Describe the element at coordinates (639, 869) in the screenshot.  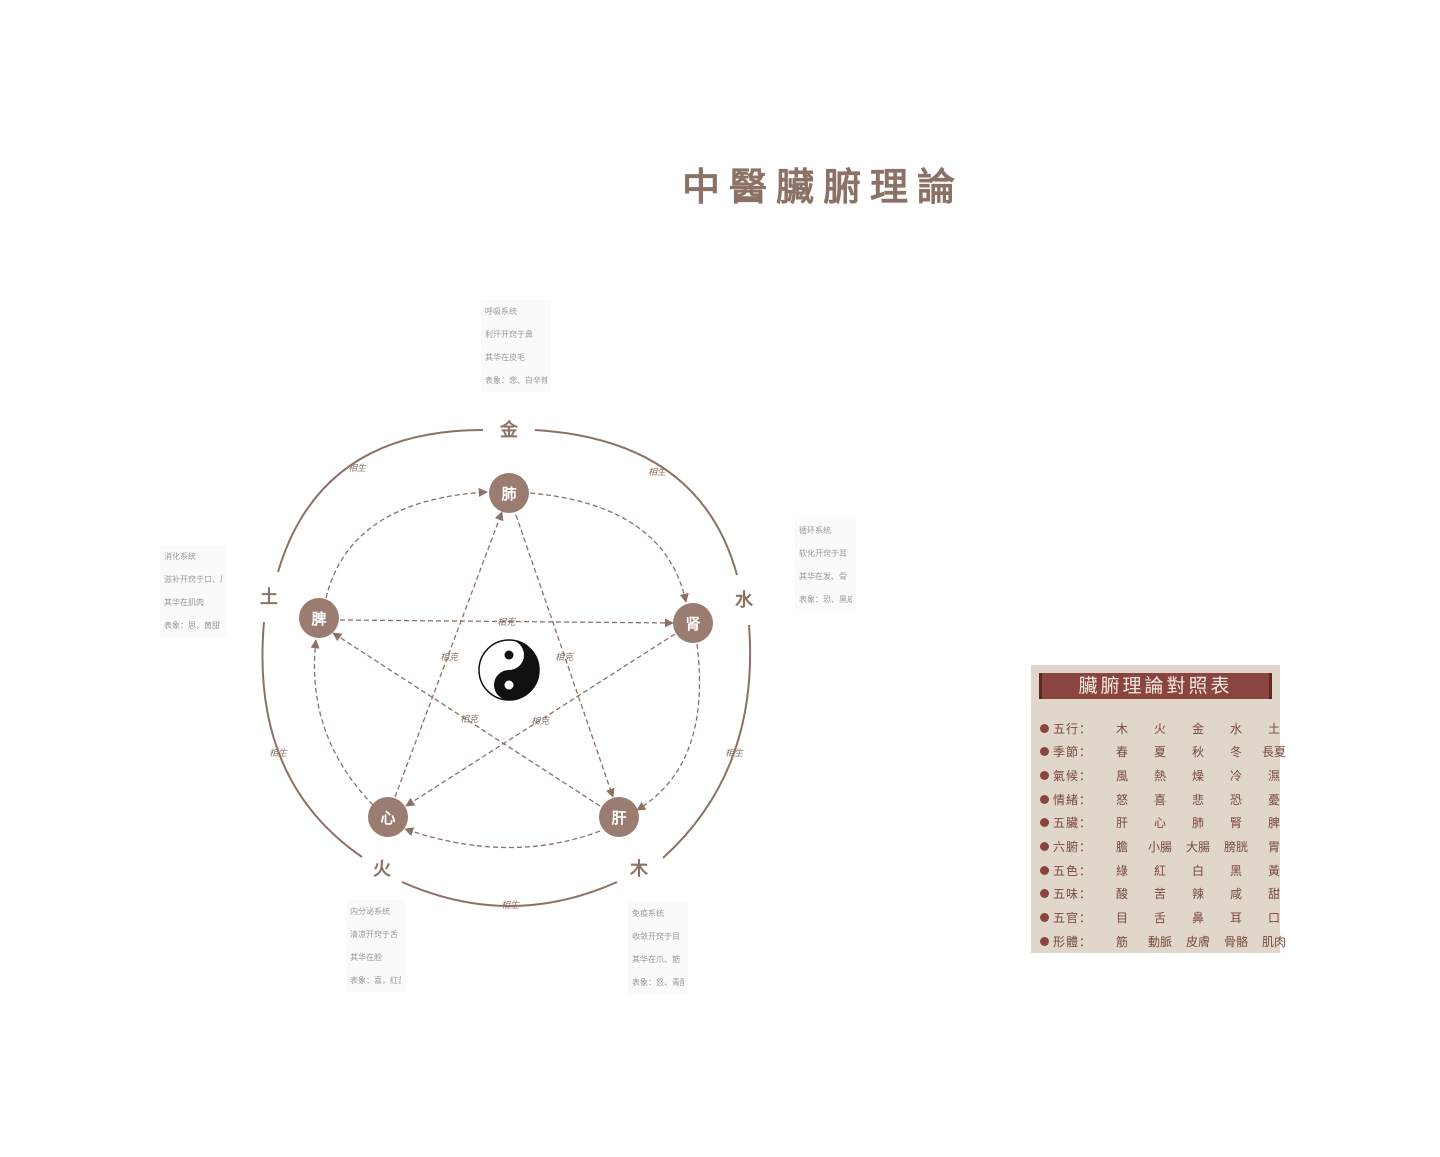
I see `element-wood: 木` at that location.